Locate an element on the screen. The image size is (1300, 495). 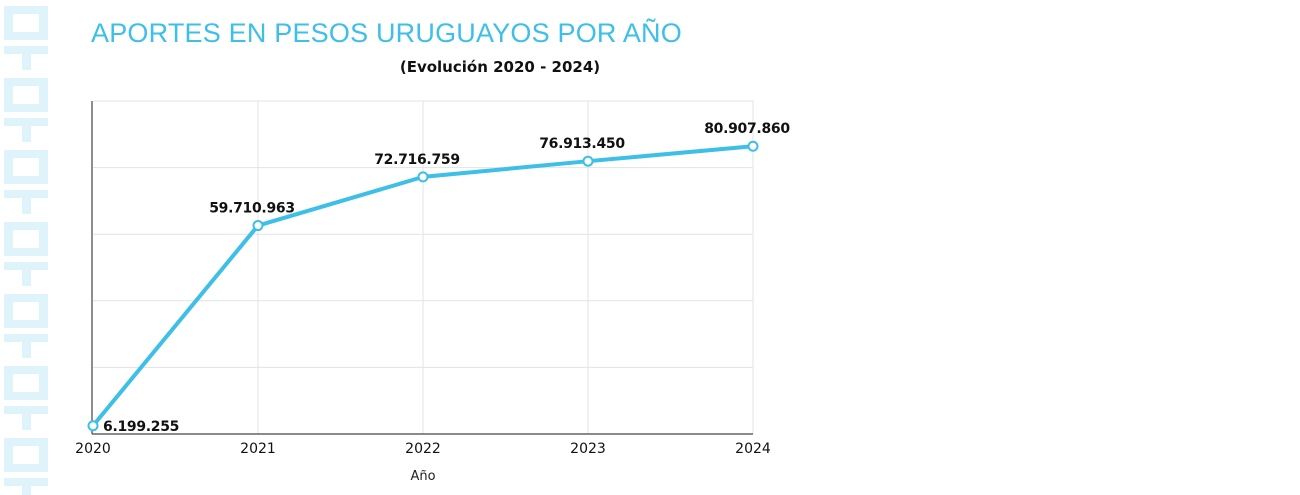
data-point-2022 is located at coordinates (423, 177).